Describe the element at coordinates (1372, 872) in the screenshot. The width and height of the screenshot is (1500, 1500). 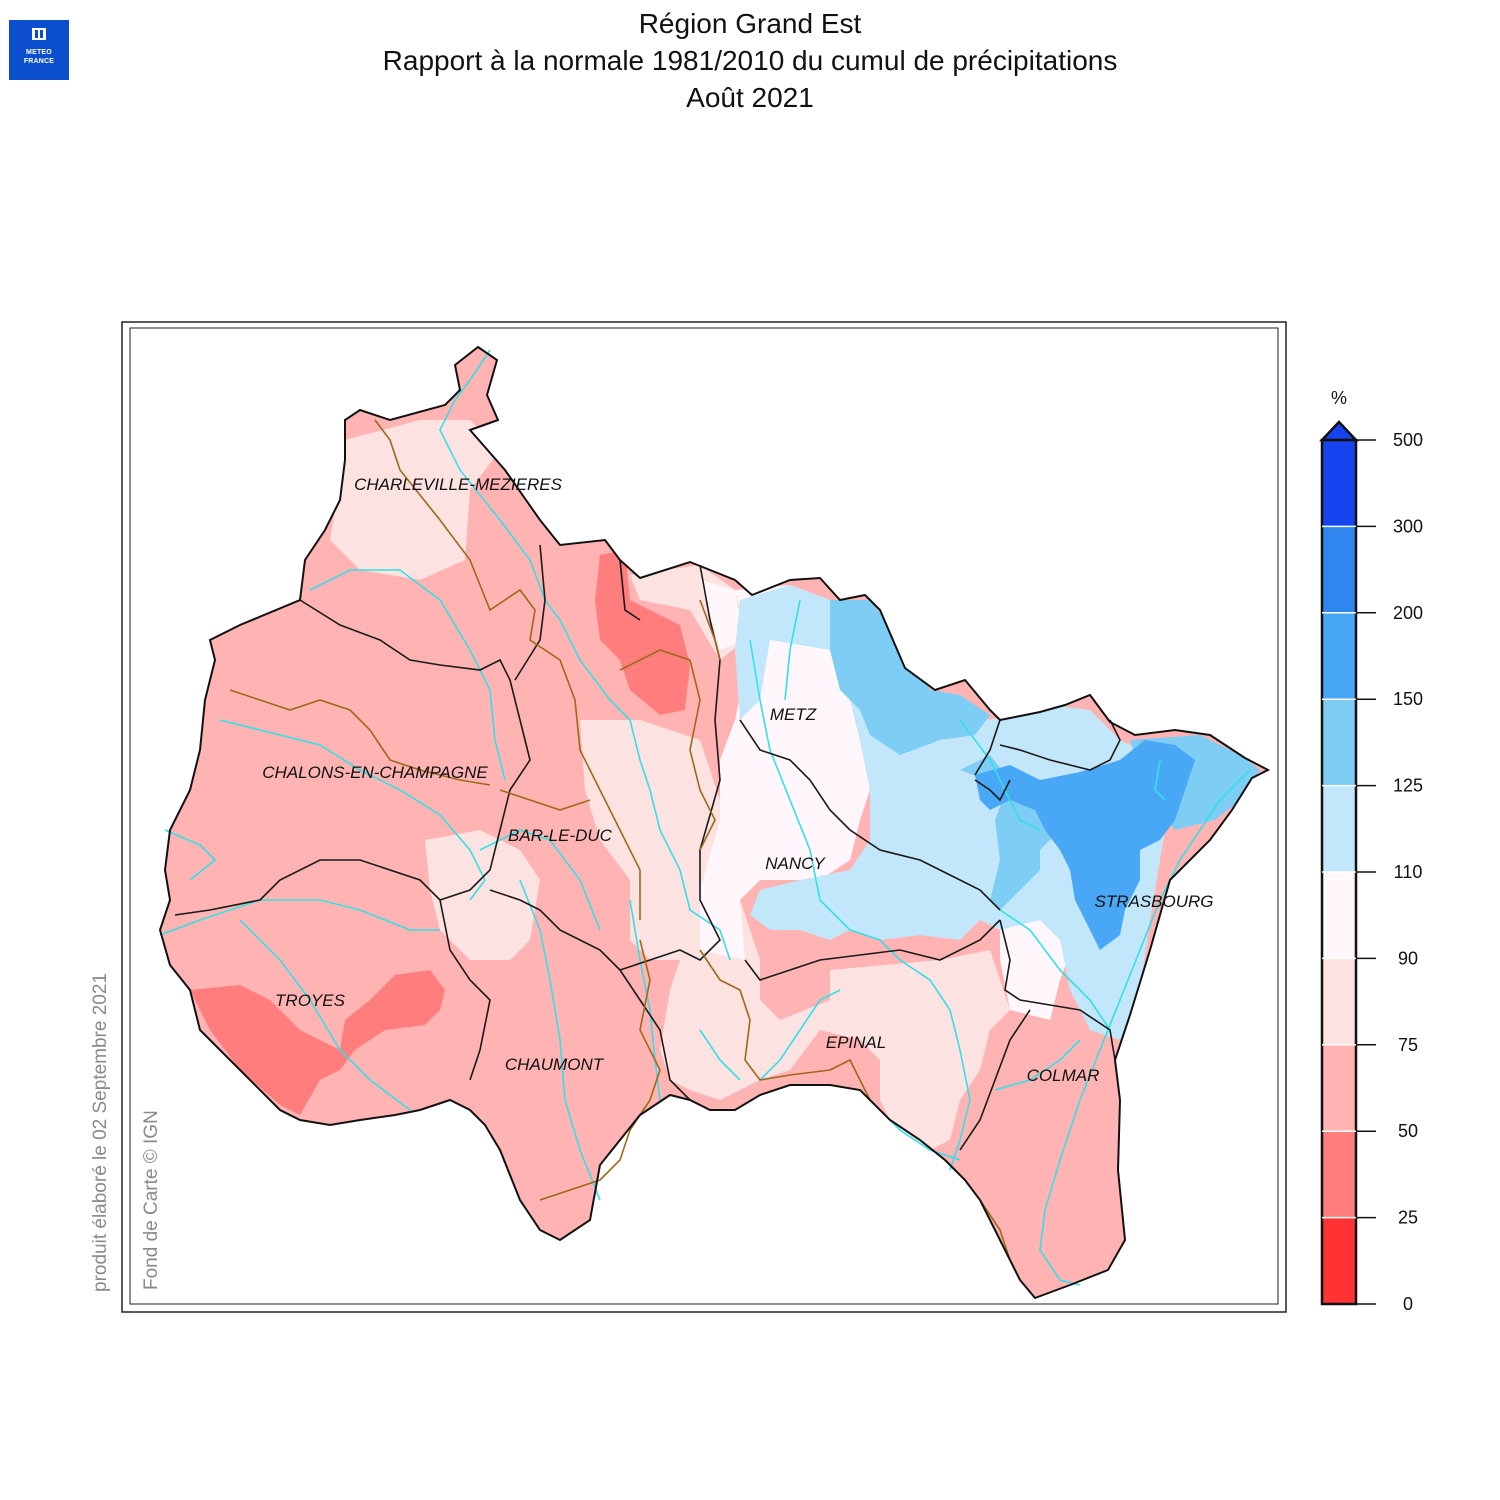
I see `legend-ticks: 0 25 50 75 90 110 125 150 200 300 500` at that location.